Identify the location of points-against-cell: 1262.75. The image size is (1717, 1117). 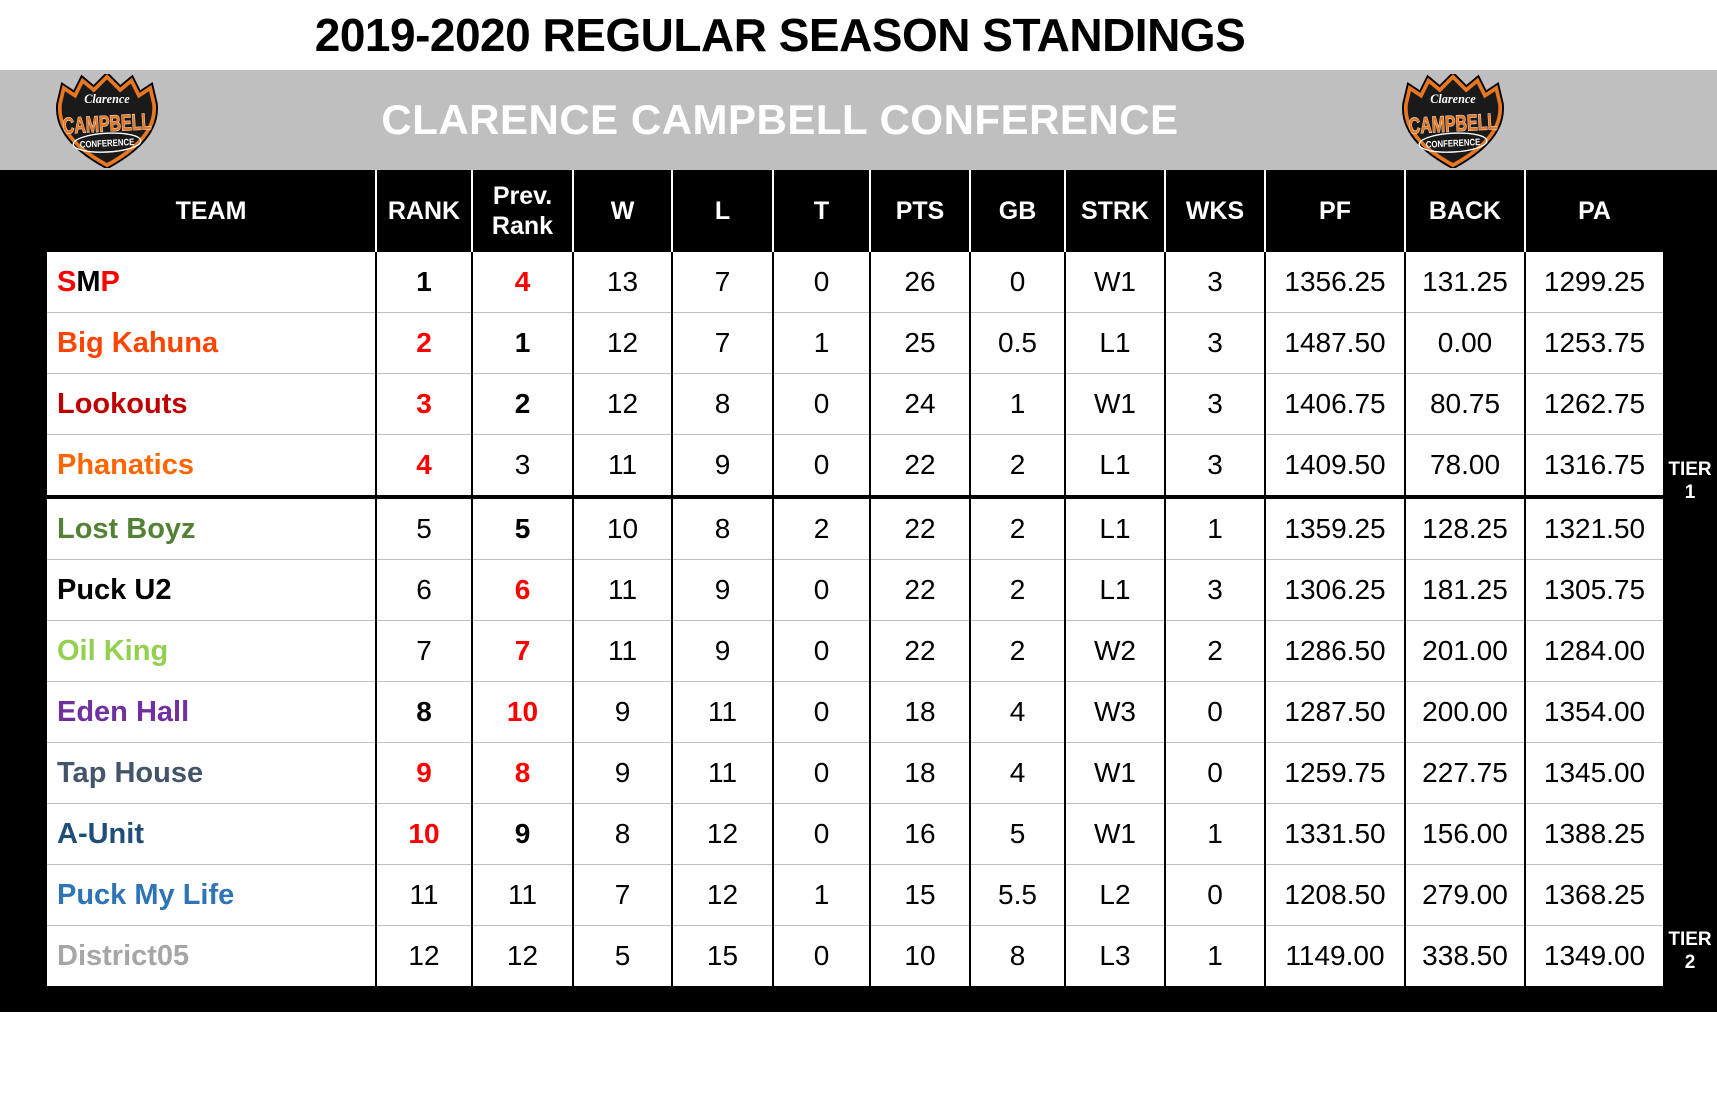
(1594, 404).